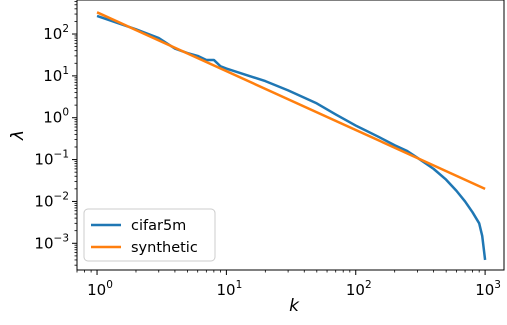  I want to click on x-tick-label: 10¹, so click(230, 289).